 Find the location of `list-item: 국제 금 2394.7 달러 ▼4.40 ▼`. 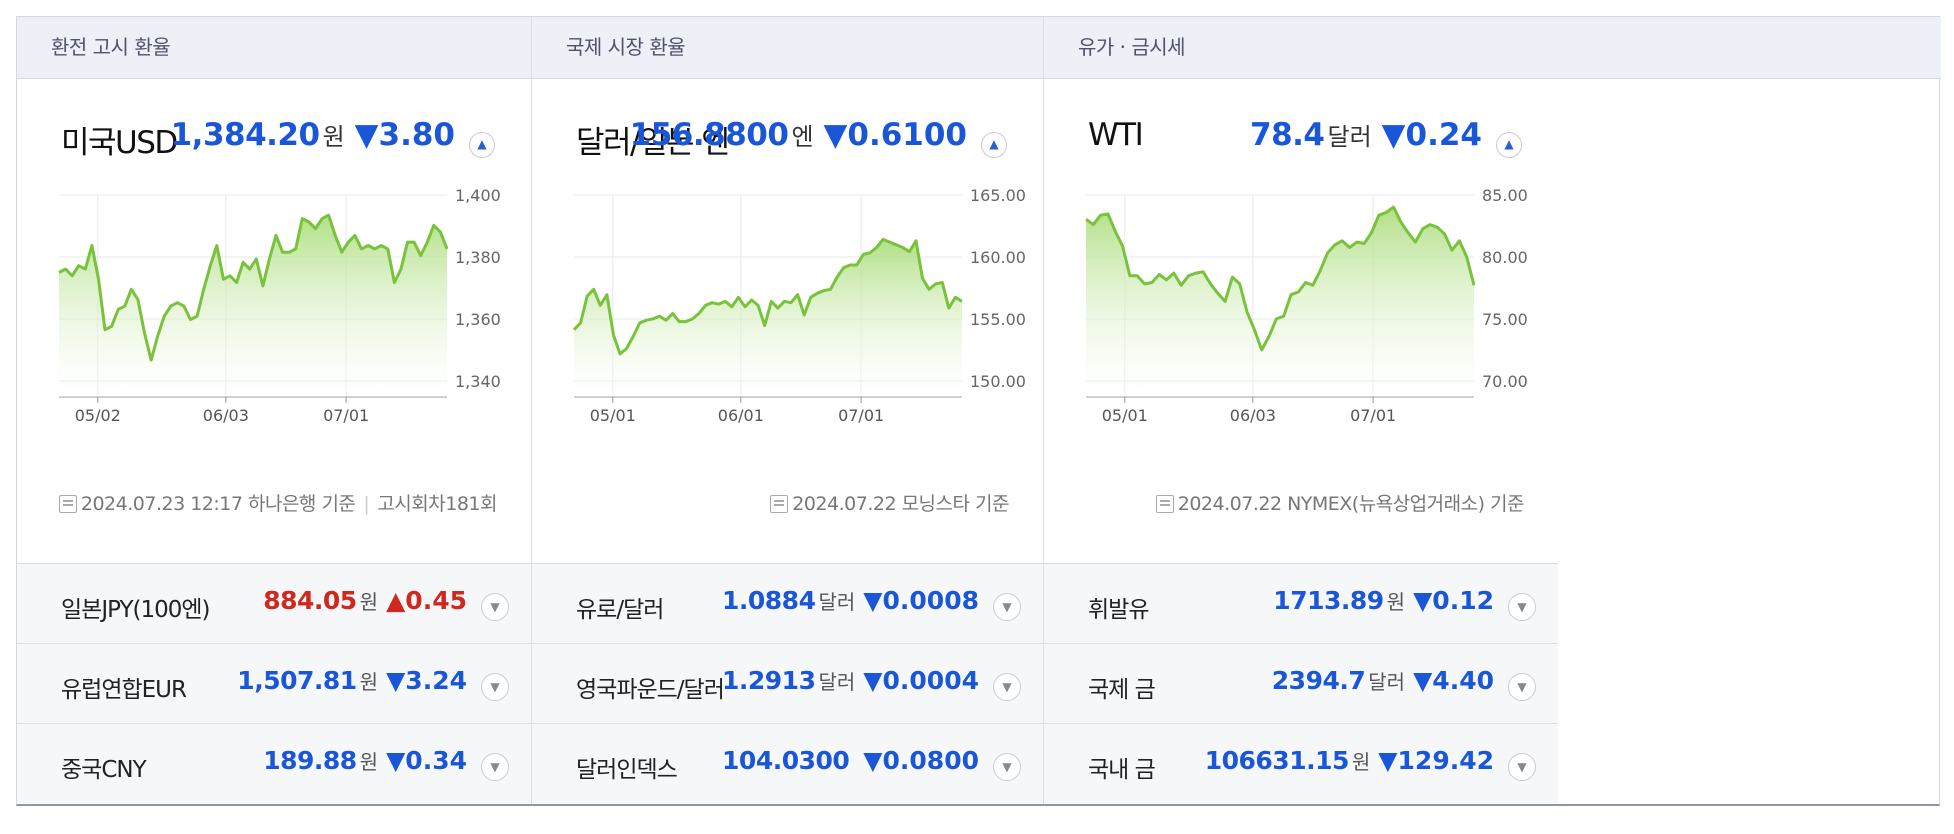

list-item: 국제 금 2394.7 달러 ▼4.40 ▼ is located at coordinates (1301, 683).